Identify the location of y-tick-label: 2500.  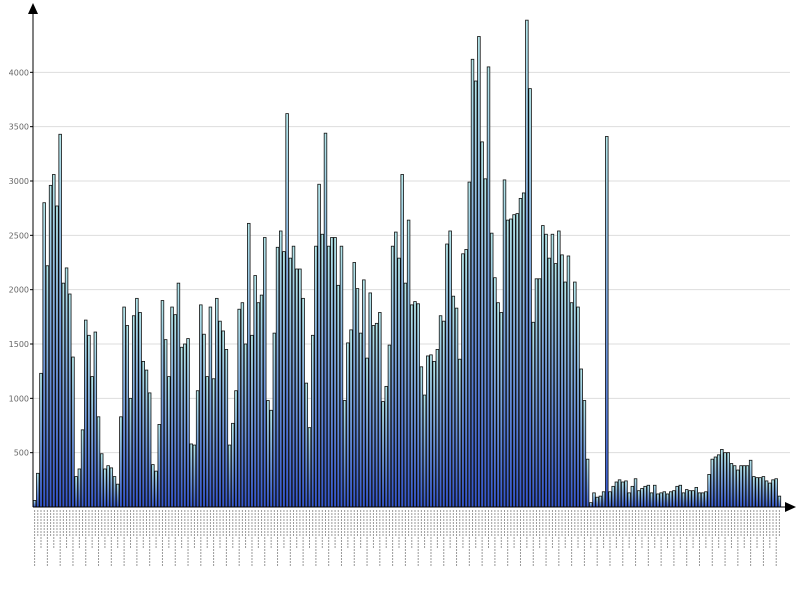
(19, 235).